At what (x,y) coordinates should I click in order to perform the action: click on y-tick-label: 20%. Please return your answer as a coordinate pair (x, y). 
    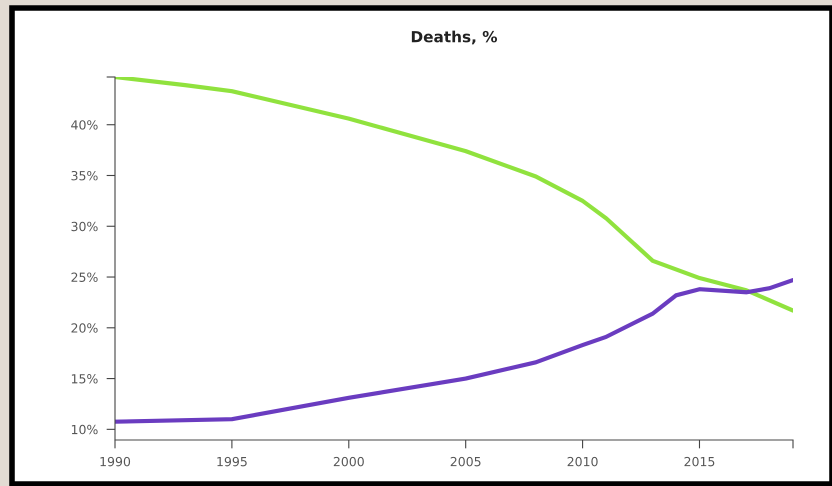
    Looking at the image, I should click on (84, 328).